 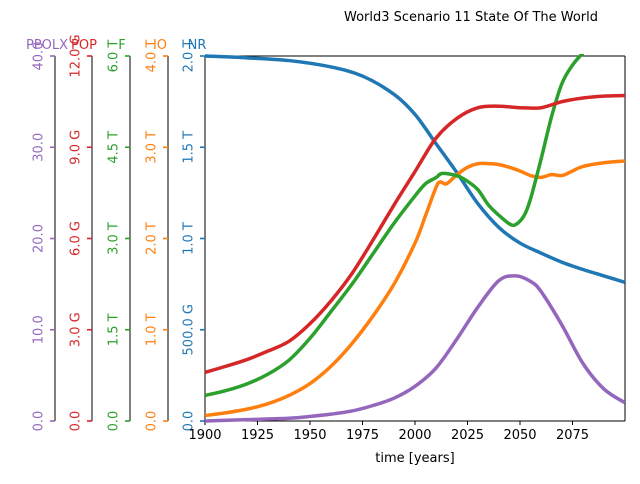 What do you see at coordinates (39, 421) in the screenshot?
I see `y-tick-label-ppolx: 0.0` at bounding box center [39, 421].